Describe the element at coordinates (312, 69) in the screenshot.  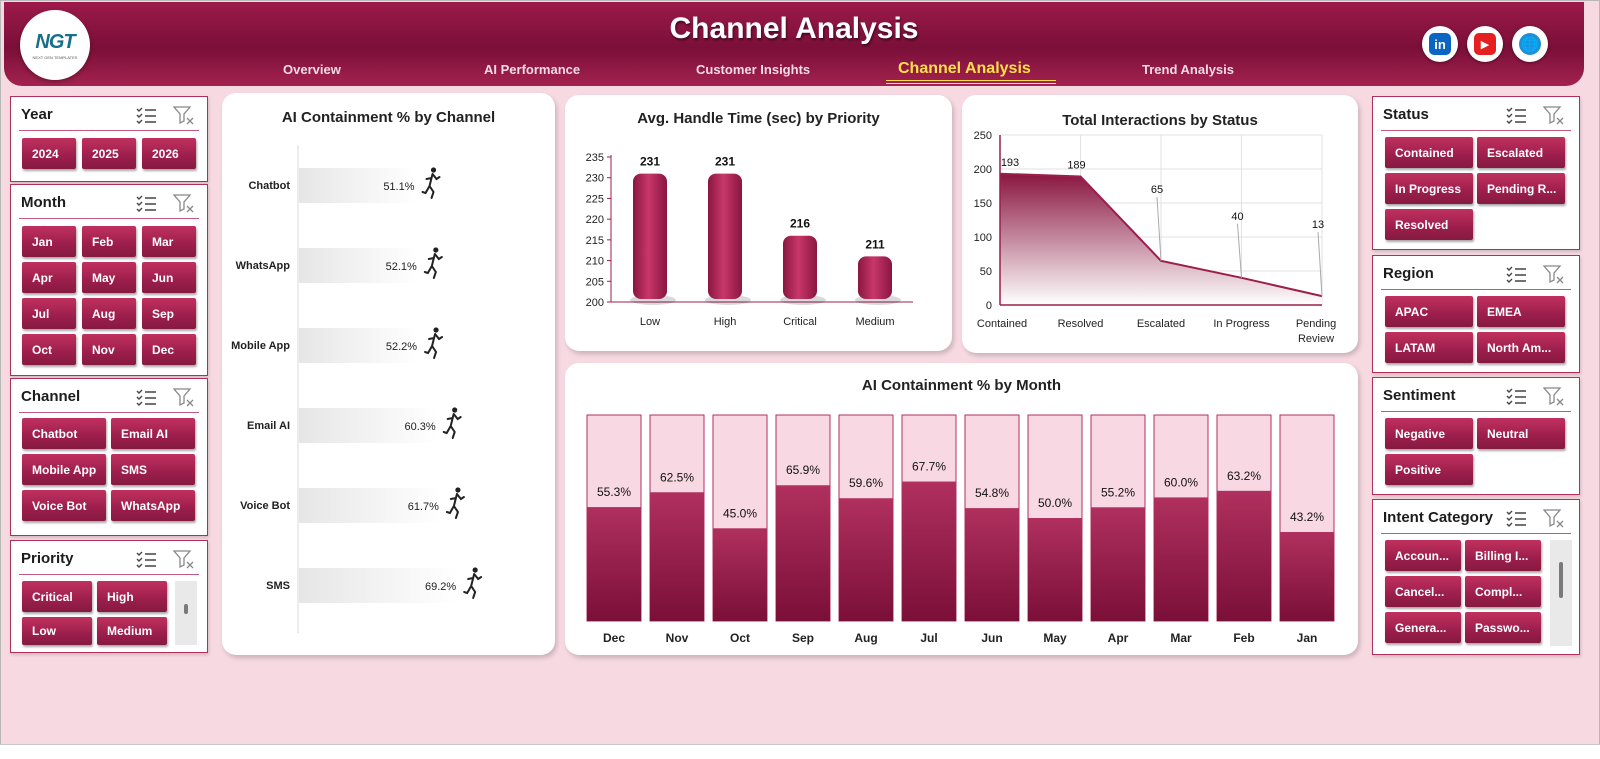
I see `tab-overview: Overview` at that location.